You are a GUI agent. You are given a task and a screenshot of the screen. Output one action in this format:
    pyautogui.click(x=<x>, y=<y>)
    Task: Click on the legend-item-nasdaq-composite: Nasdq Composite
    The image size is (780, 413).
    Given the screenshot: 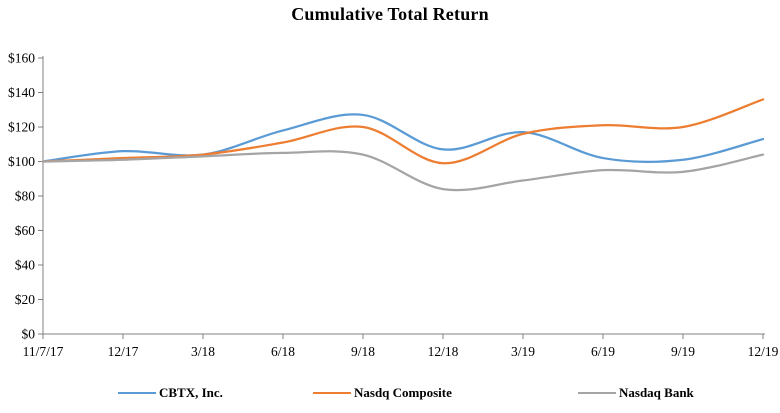 What is the action you would take?
    pyautogui.click(x=382, y=393)
    